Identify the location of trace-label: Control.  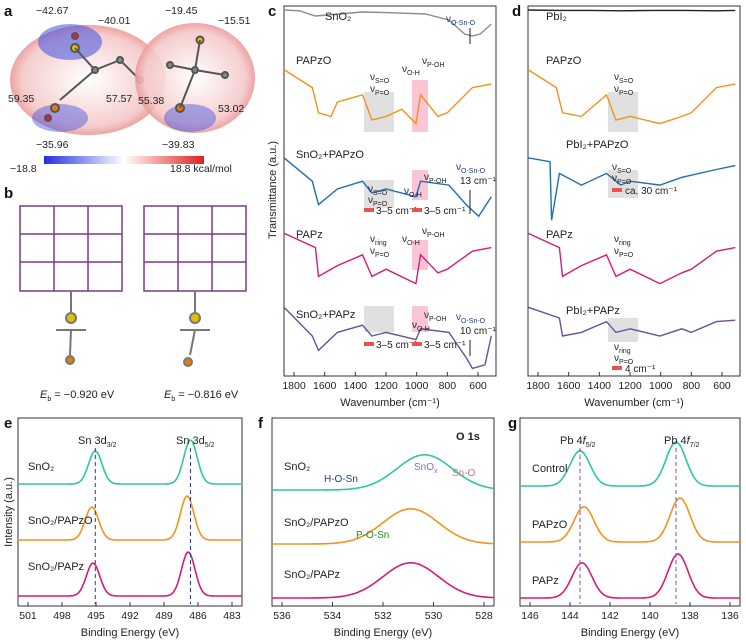
(549, 469).